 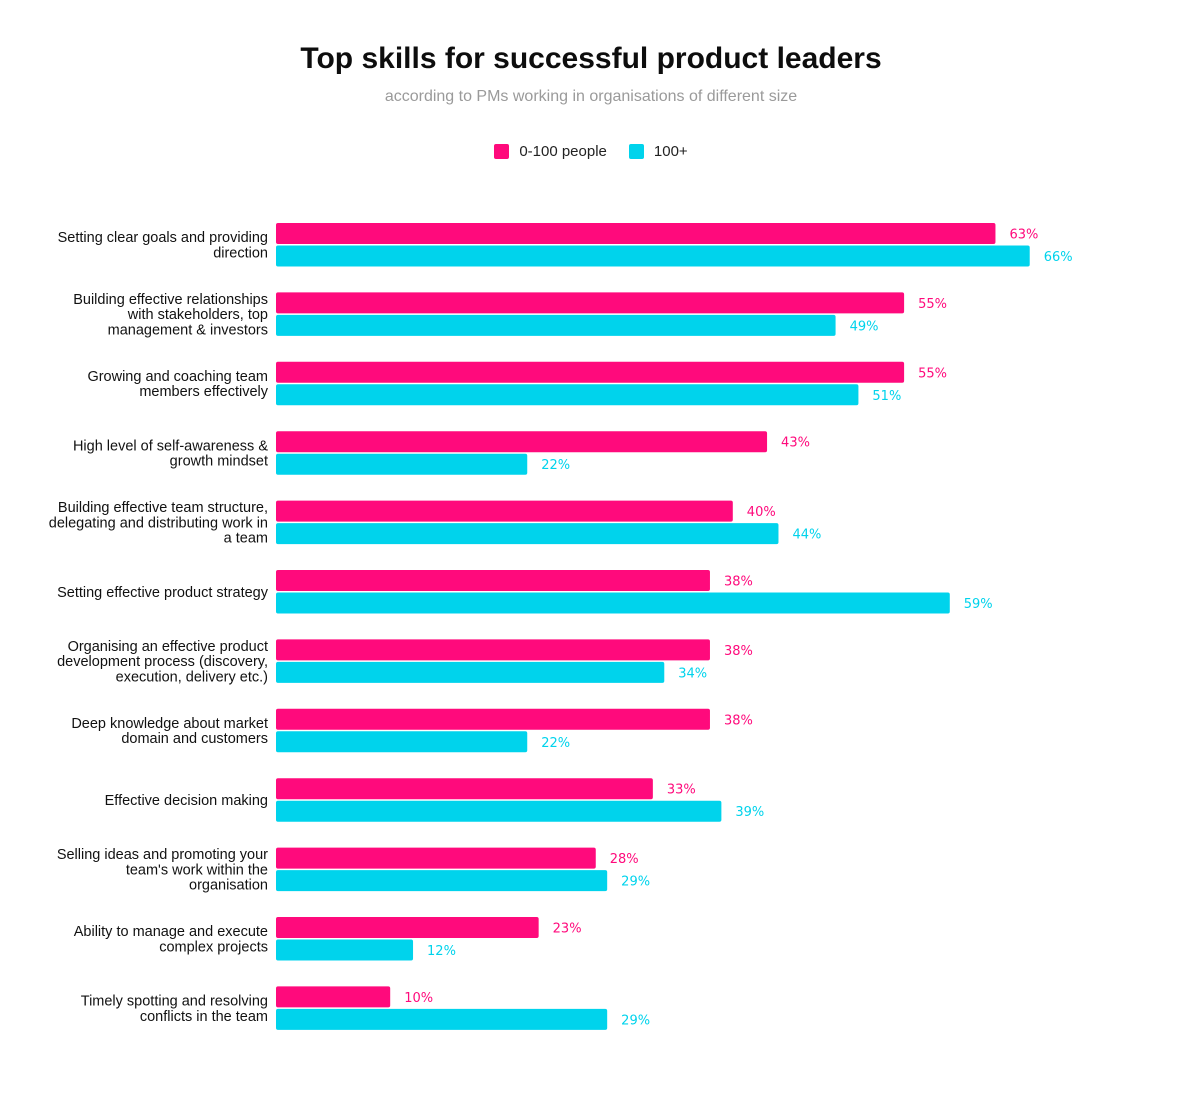 I want to click on data-label: 12%, so click(x=441, y=951).